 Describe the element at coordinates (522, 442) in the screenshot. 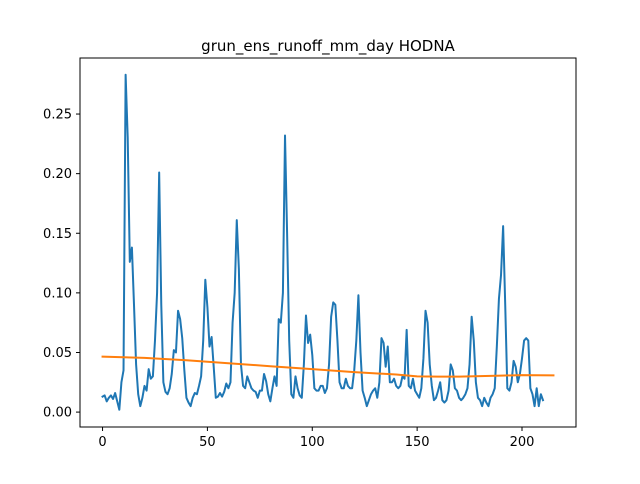

I see `x-tick-label: 200` at that location.